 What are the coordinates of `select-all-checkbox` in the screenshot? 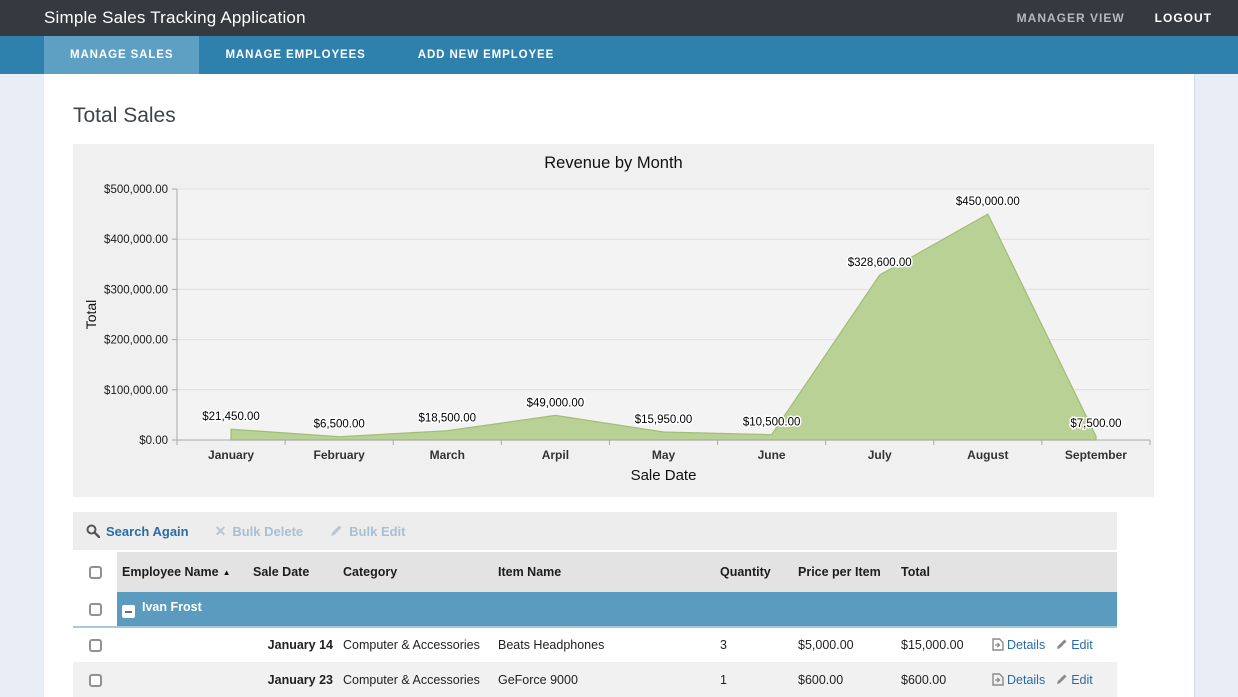 It's located at (95, 573).